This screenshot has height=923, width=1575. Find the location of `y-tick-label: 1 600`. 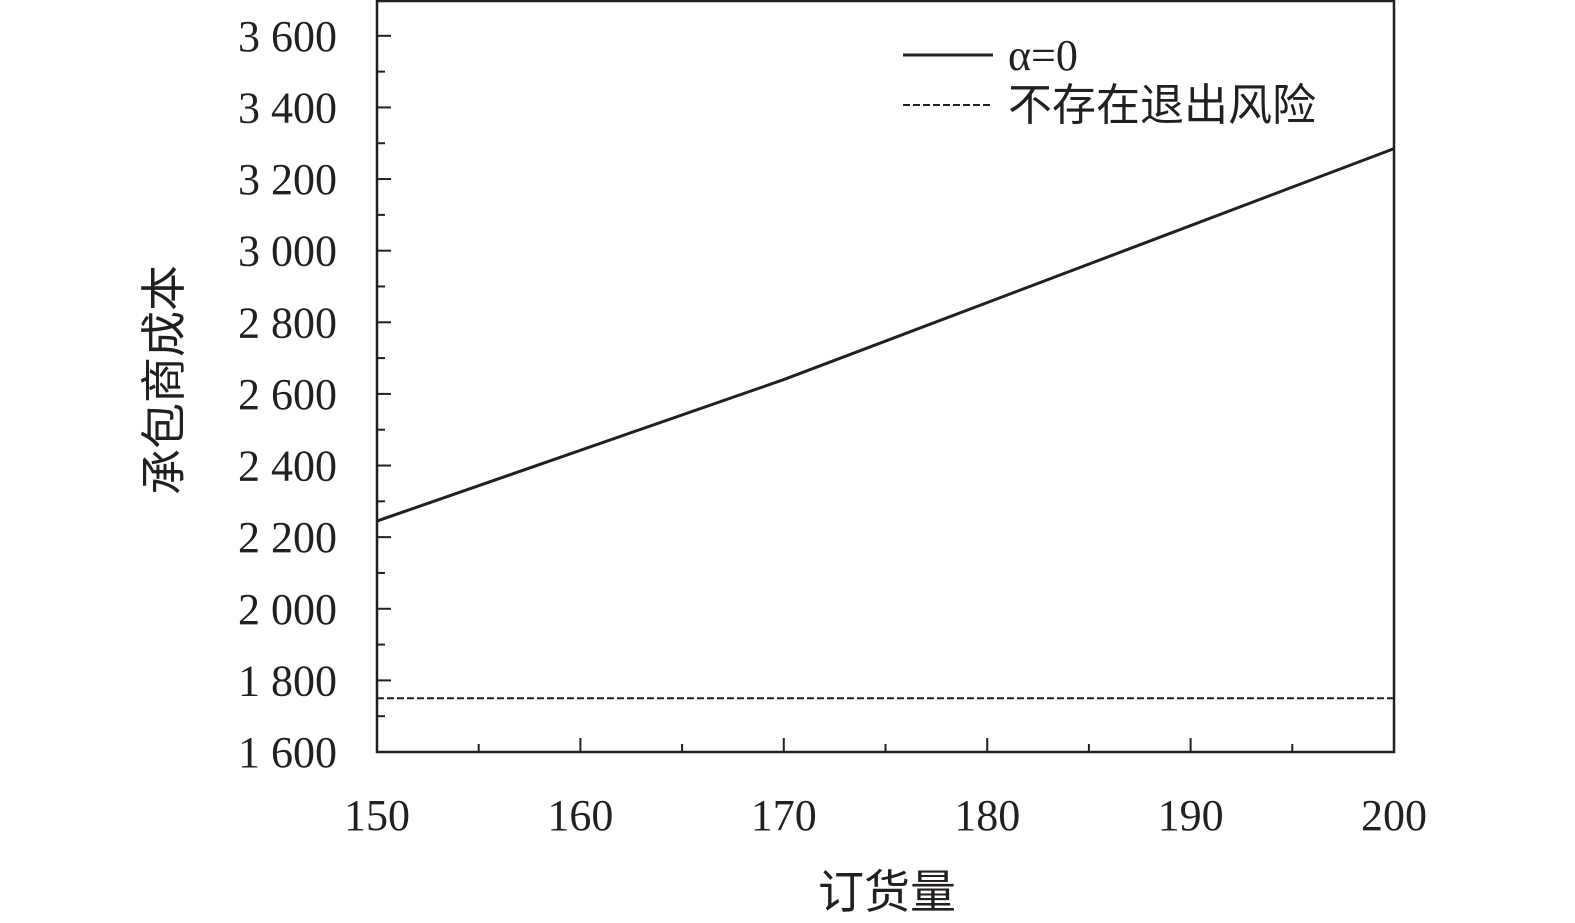

y-tick-label: 1 600 is located at coordinates (287, 752).